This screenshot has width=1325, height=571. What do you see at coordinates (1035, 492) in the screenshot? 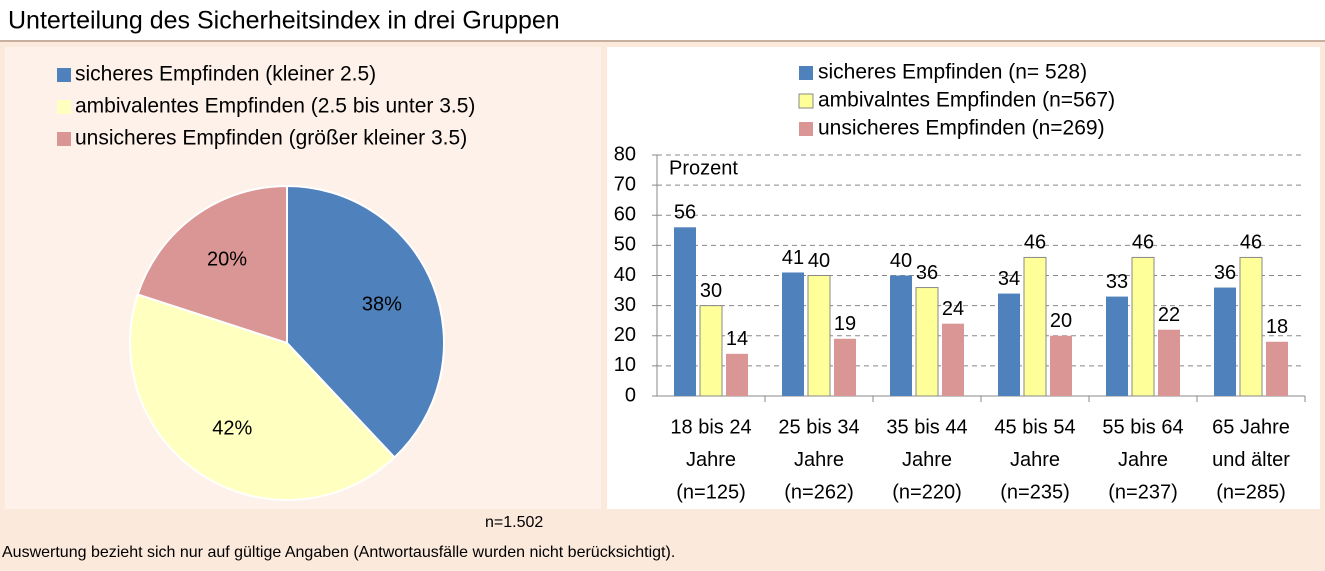
I see `x-tick-label: (n=235)` at bounding box center [1035, 492].